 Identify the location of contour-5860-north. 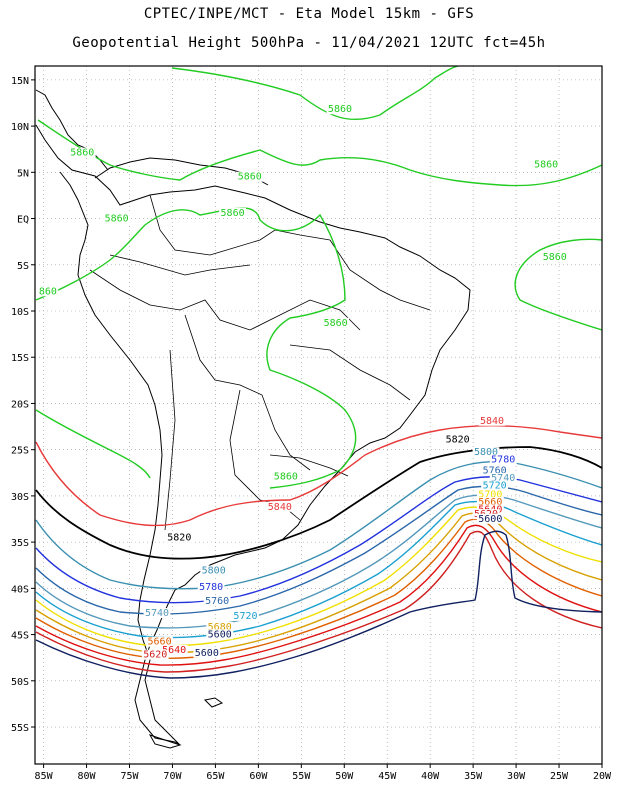
(315, 93).